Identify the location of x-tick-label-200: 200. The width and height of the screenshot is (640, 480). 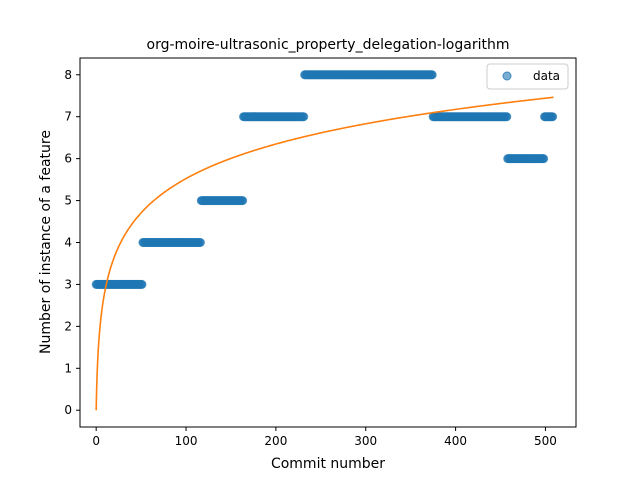
(275, 441).